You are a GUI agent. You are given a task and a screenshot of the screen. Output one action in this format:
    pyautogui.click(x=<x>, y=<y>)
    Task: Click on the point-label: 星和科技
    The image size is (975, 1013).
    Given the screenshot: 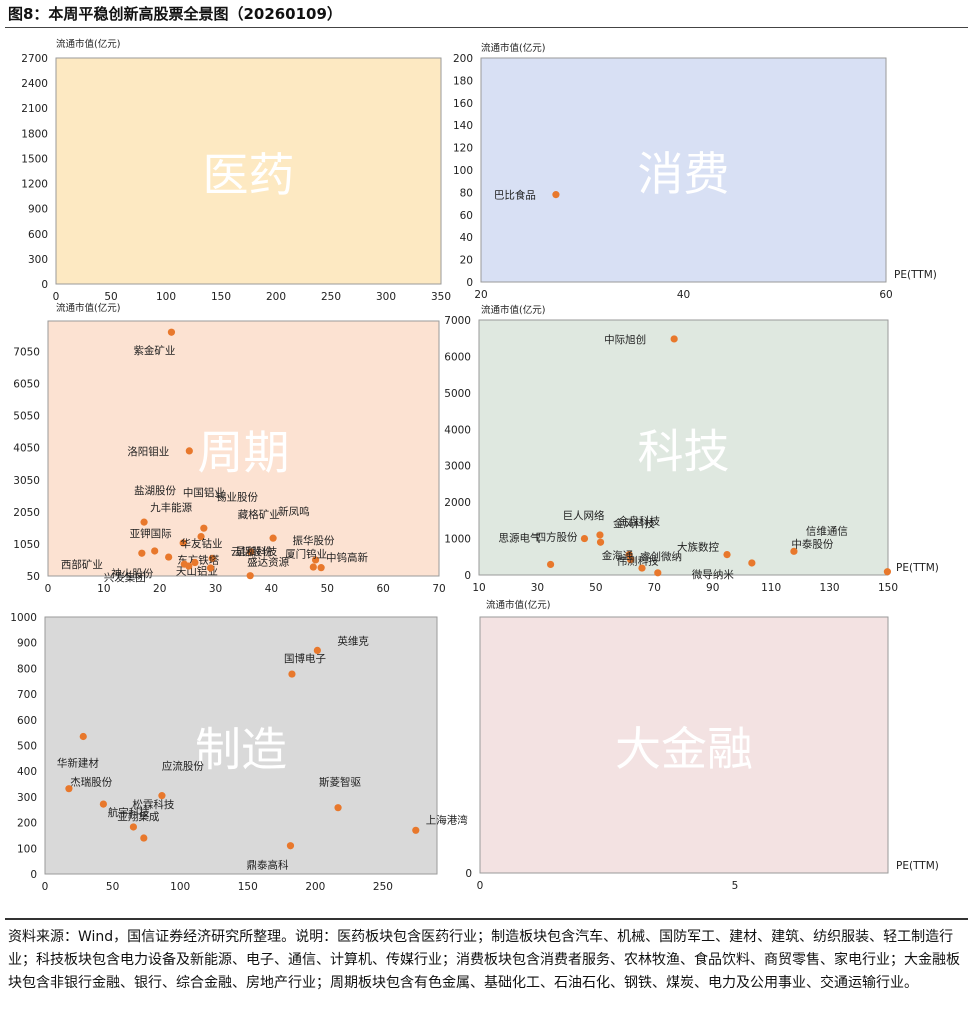 What is the action you would take?
    pyautogui.click(x=256, y=551)
    